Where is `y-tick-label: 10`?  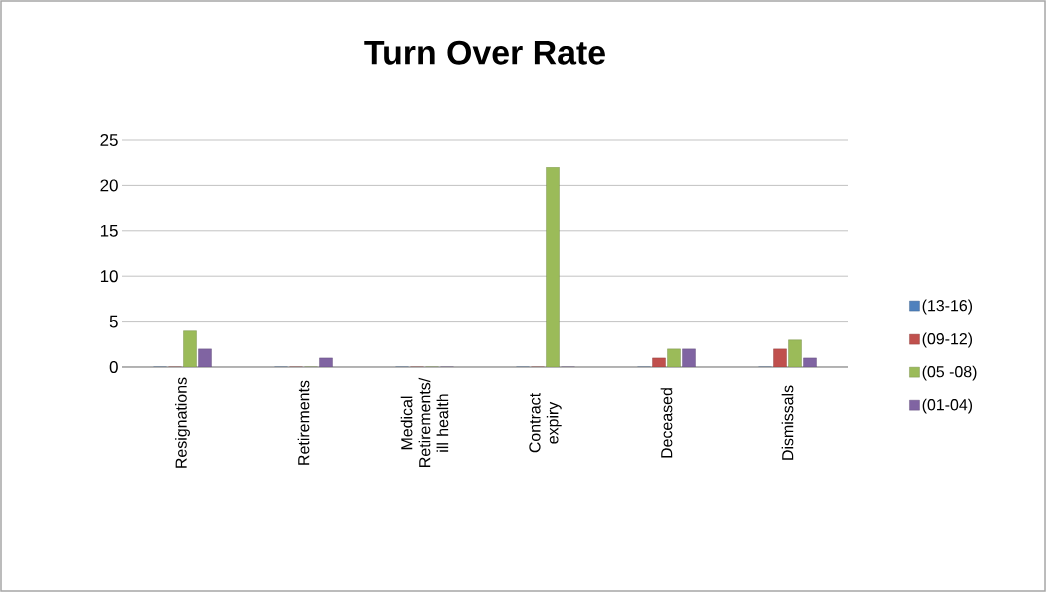 y-tick-label: 10 is located at coordinates (109, 276).